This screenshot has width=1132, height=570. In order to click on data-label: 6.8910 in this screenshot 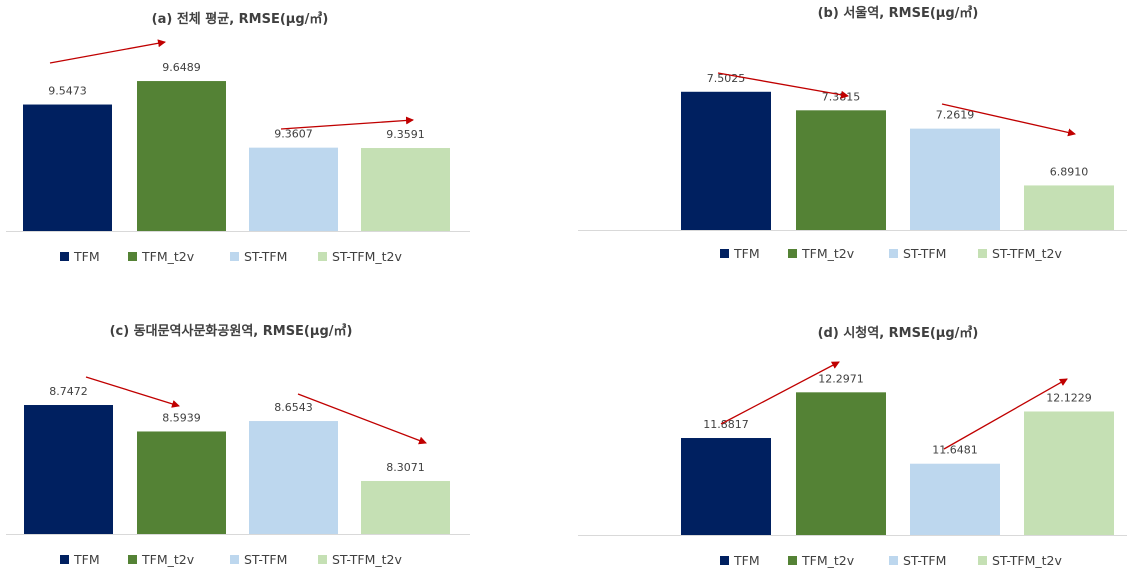, I will do `click(1069, 171)`.